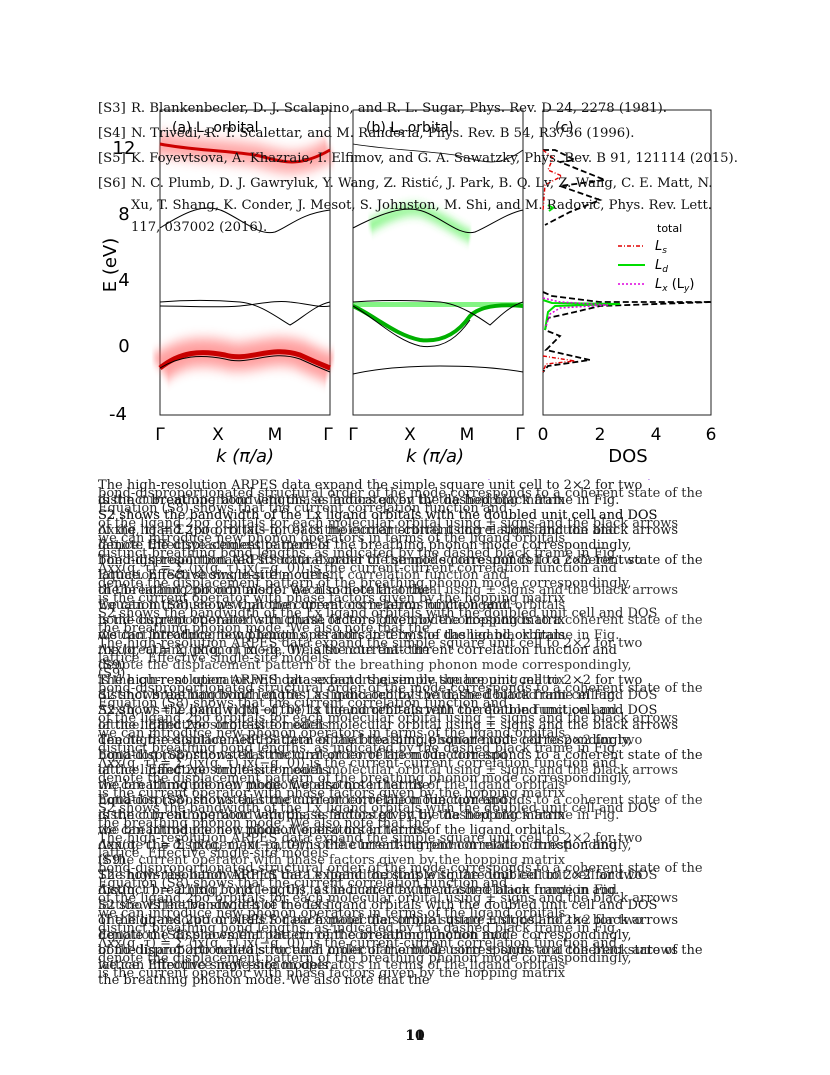 The image size is (830, 1075). What do you see at coordinates (661, 266) in the screenshot?
I see `legend-ld-label: Ld` at bounding box center [661, 266].